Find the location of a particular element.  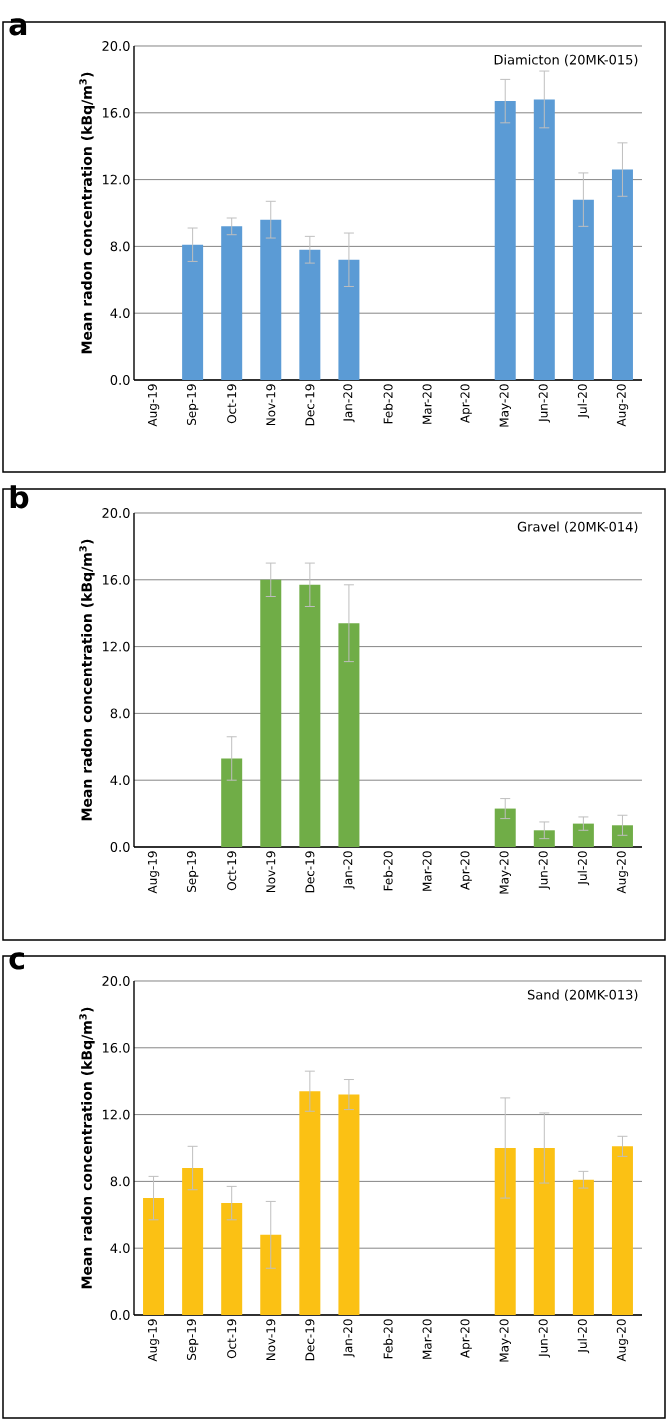

text: Diamicton (20MK-015) is located at coordinates (566, 60).